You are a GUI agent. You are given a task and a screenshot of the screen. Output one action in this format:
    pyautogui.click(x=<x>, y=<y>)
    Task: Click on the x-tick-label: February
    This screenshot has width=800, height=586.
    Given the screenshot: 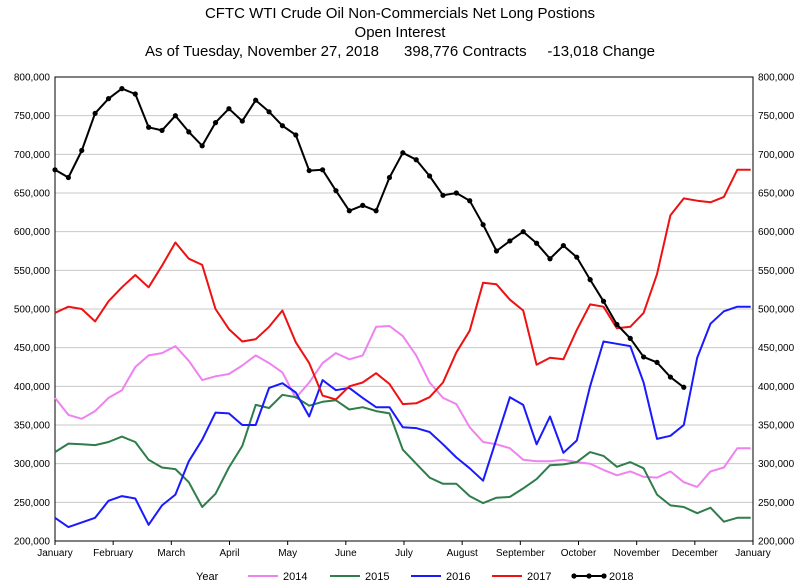 What is the action you would take?
    pyautogui.click(x=113, y=553)
    